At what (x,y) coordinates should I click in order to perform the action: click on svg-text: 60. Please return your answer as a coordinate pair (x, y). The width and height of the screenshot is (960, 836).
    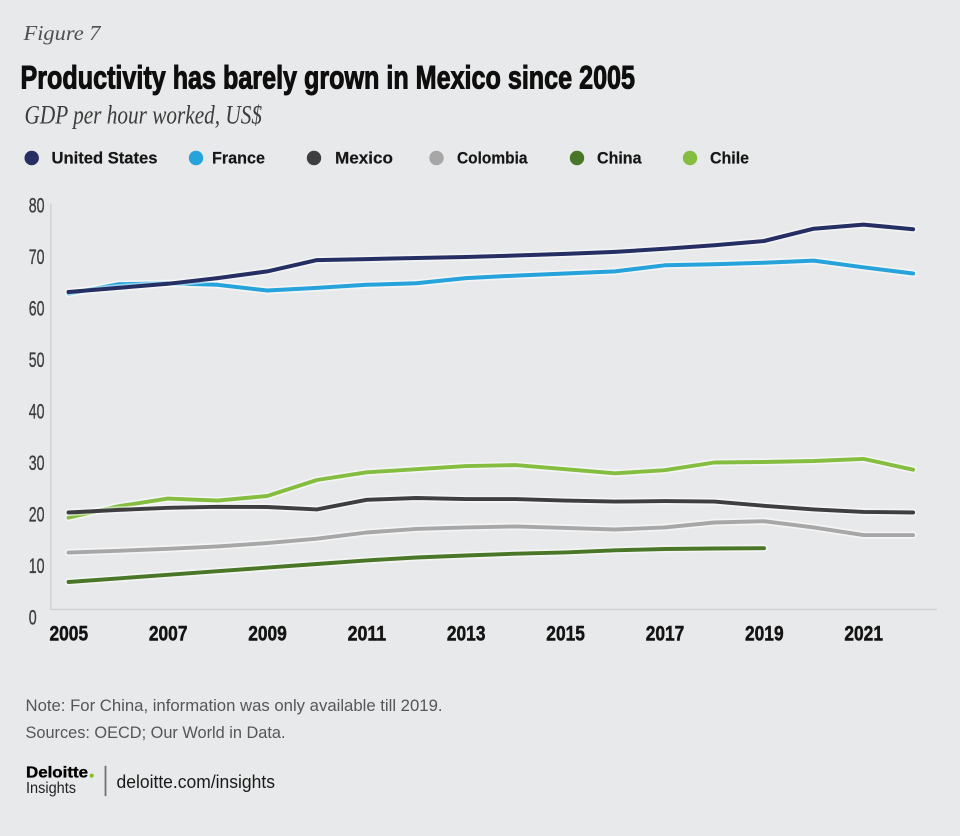
    Looking at the image, I should click on (37, 309).